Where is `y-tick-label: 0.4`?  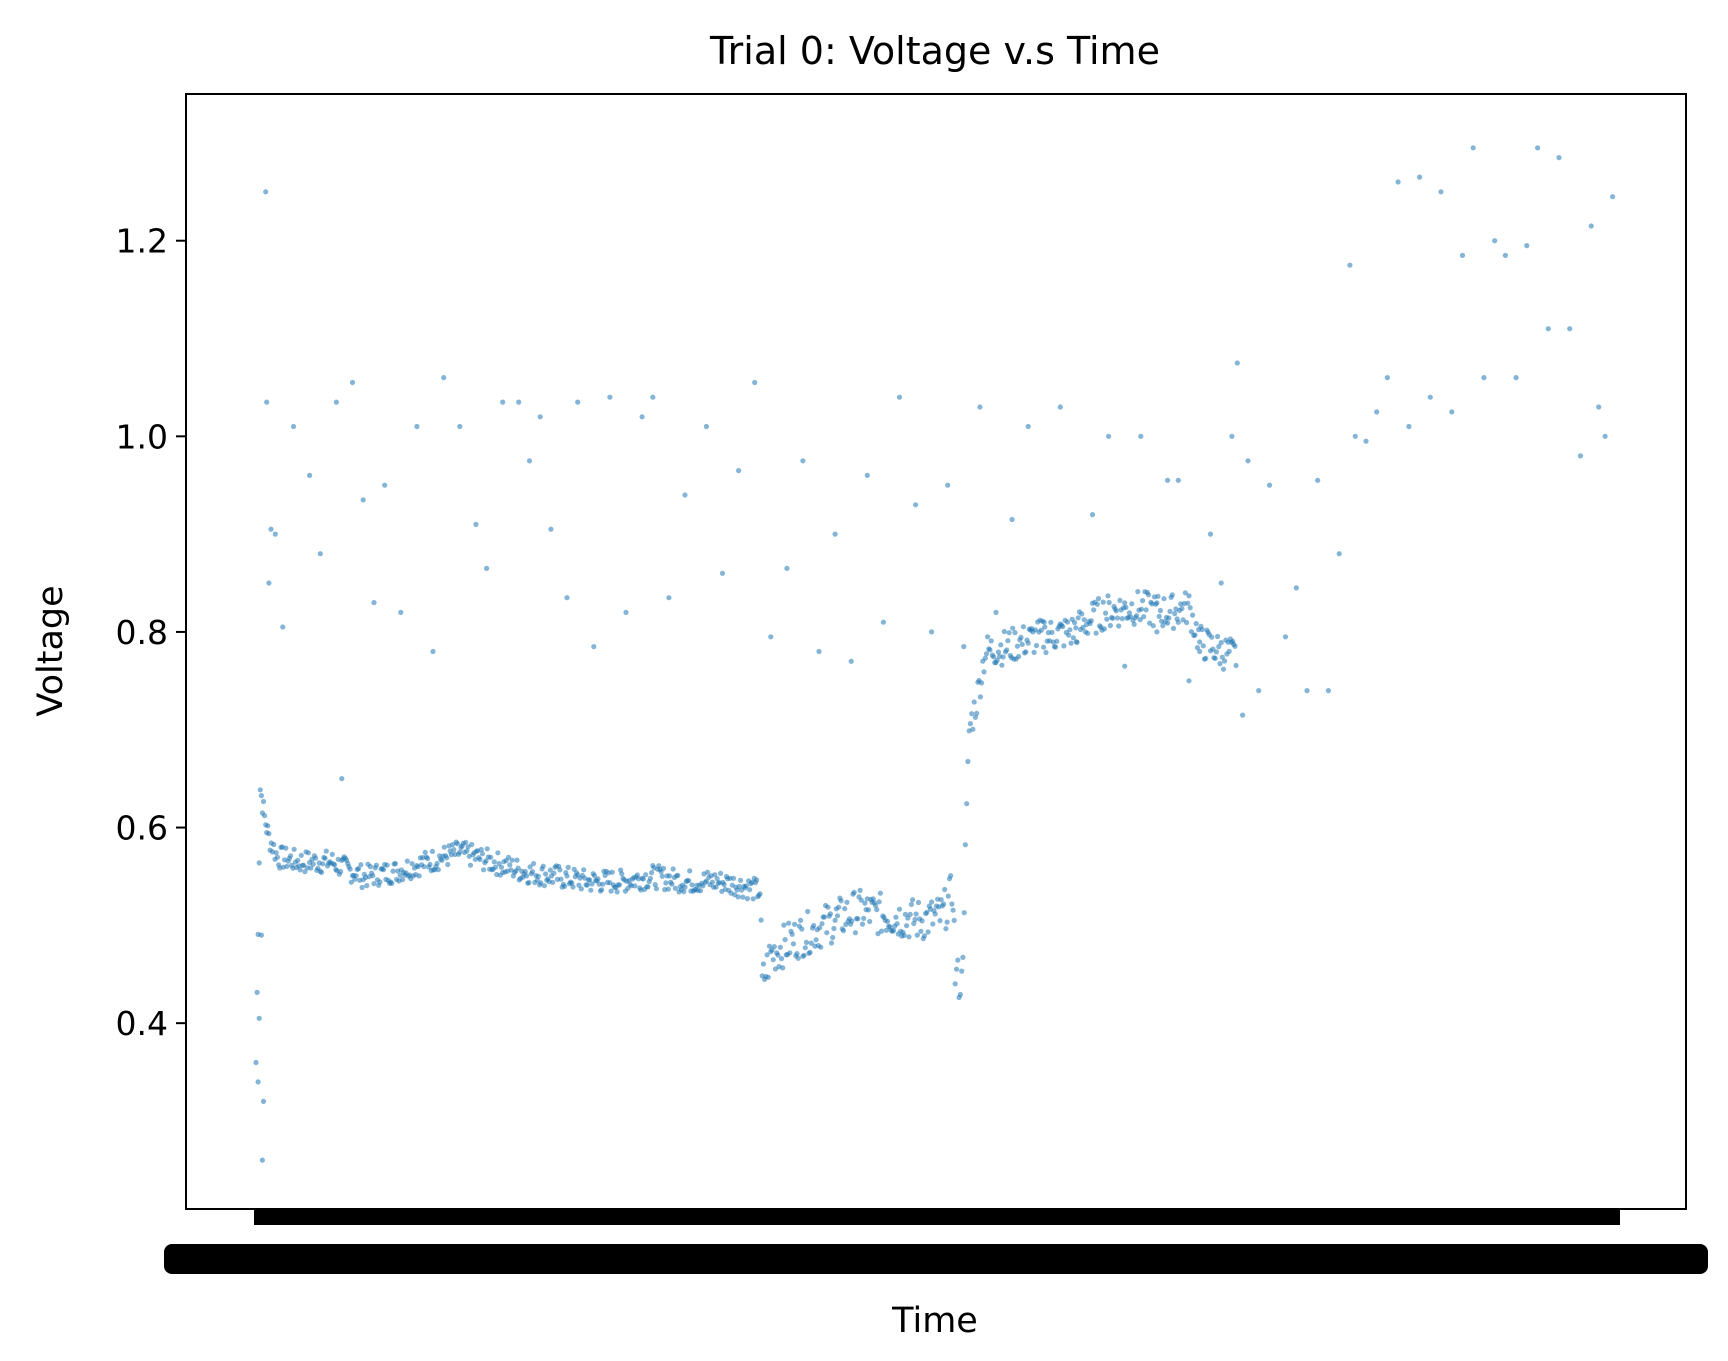 y-tick-label: 0.4 is located at coordinates (142, 1023).